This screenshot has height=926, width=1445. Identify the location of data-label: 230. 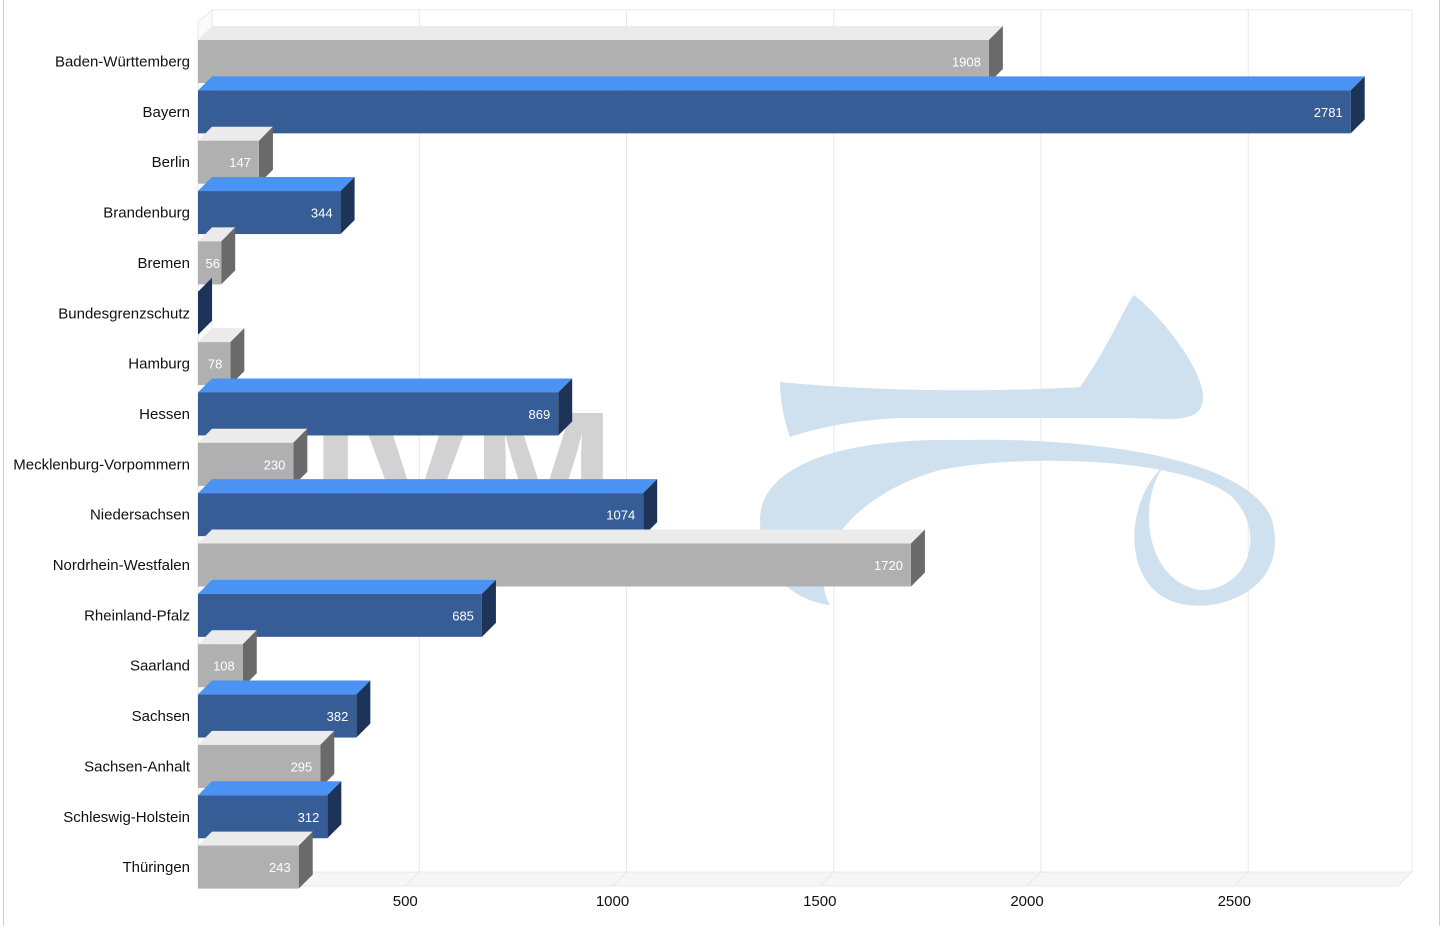
(275, 464).